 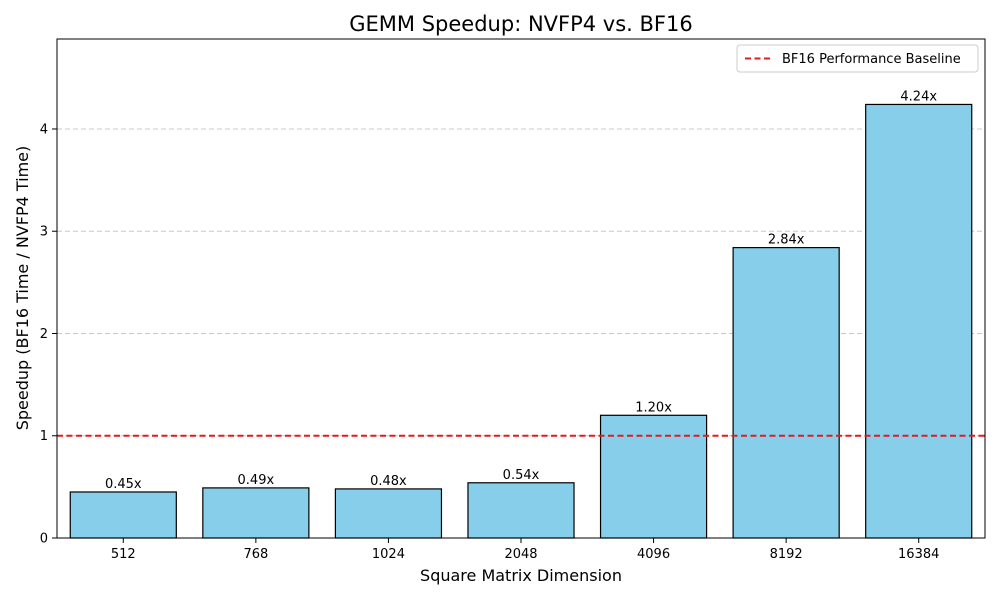 What do you see at coordinates (521, 475) in the screenshot?
I see `bar-value-label: 0.54x` at bounding box center [521, 475].